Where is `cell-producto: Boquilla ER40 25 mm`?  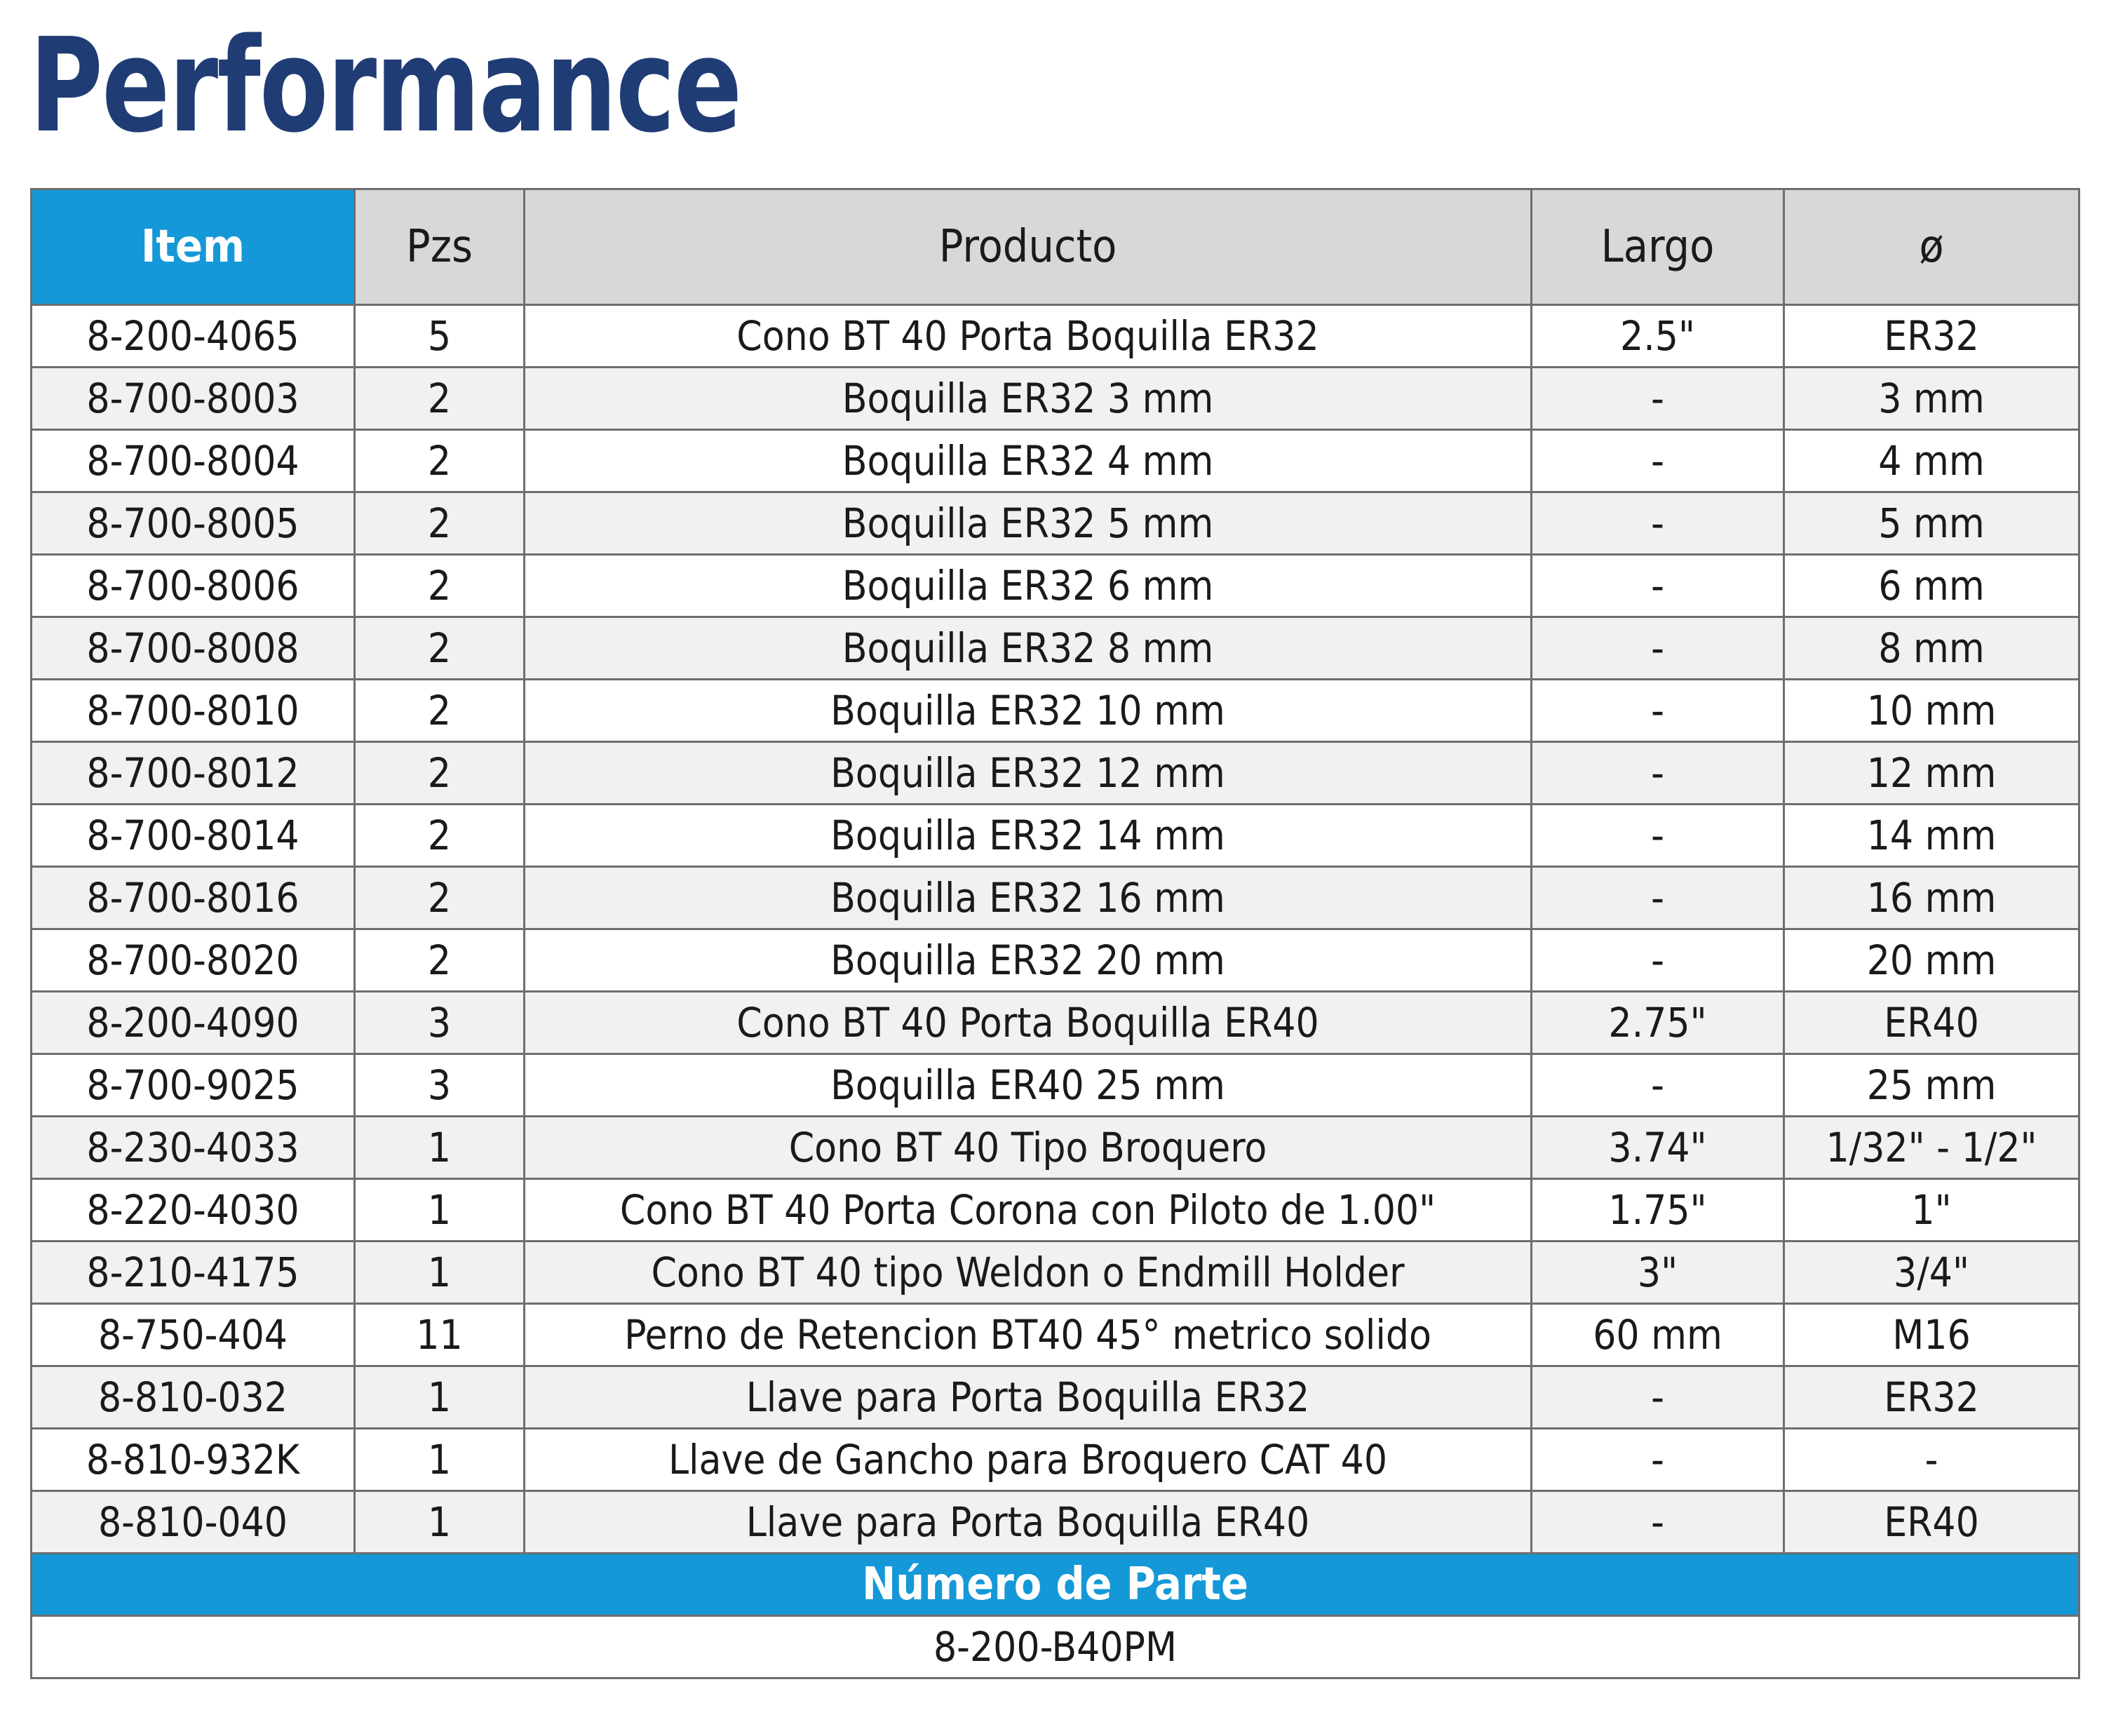 cell-producto: Boquilla ER40 25 mm is located at coordinates (1027, 1085).